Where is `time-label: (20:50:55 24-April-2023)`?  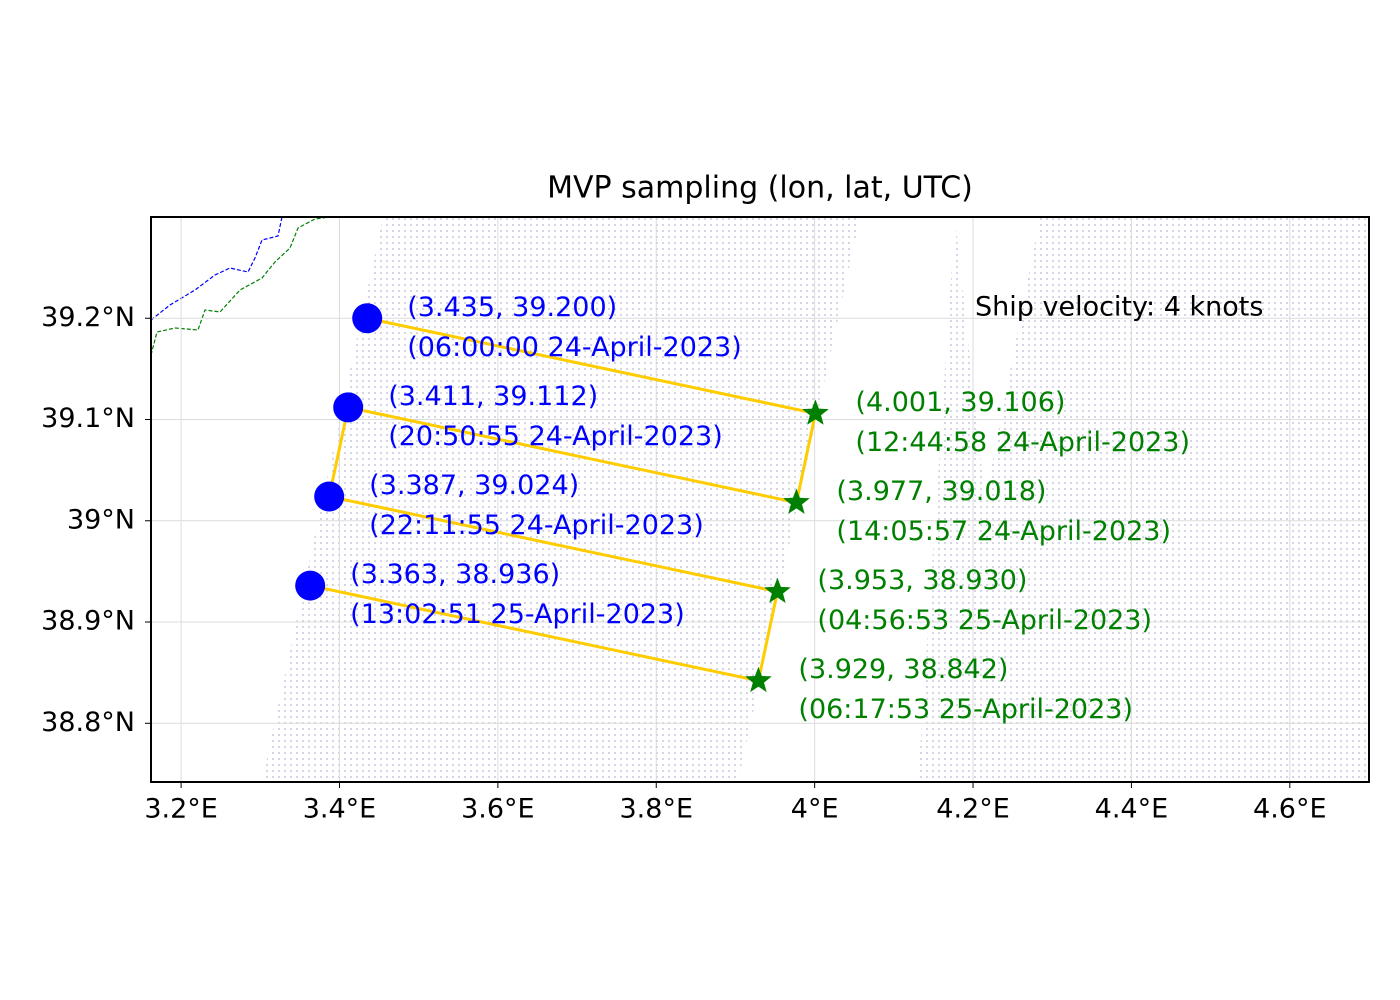
time-label: (20:50:55 24-April-2023) is located at coordinates (555, 436).